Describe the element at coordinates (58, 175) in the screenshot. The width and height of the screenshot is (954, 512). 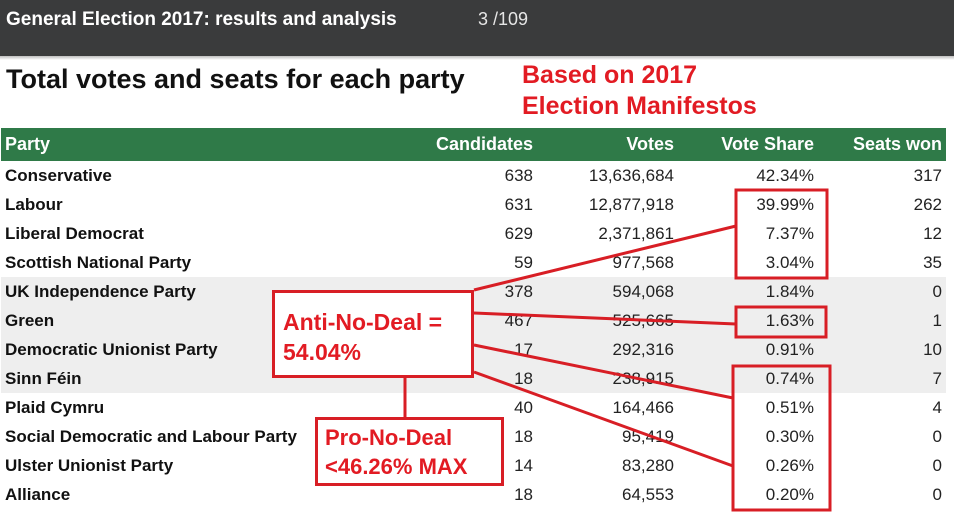
I see `party-name: Conservative` at that location.